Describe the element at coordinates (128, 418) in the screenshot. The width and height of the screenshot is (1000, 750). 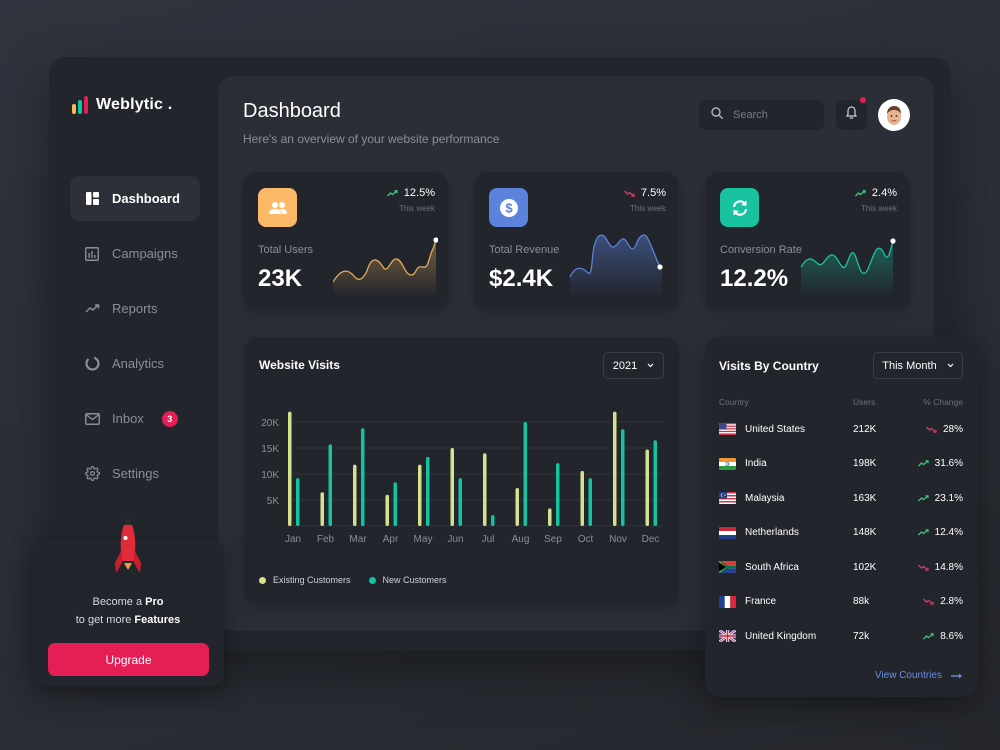
I see `sidebar-item-label: Inbox` at that location.